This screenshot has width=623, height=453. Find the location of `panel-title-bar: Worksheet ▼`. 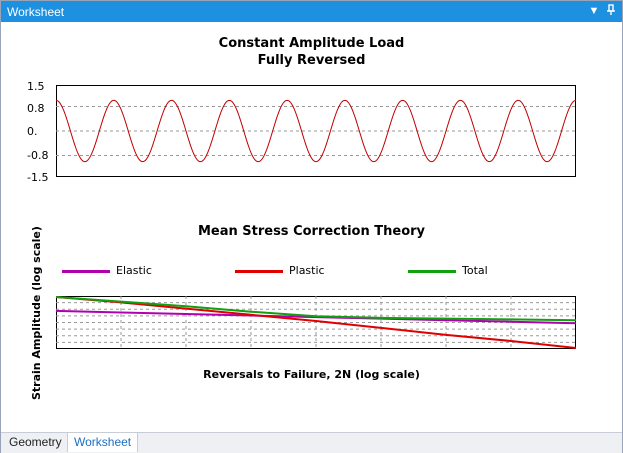

panel-title-bar: Worksheet ▼ is located at coordinates (311, 11).